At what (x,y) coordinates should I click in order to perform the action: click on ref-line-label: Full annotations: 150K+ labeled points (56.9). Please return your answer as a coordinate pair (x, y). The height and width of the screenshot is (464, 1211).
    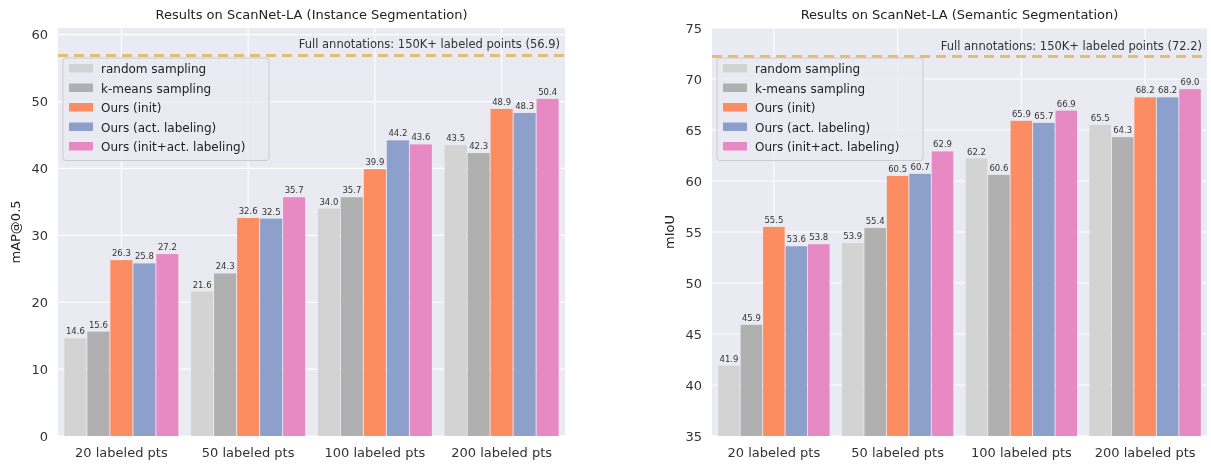
    Looking at the image, I should click on (429, 44).